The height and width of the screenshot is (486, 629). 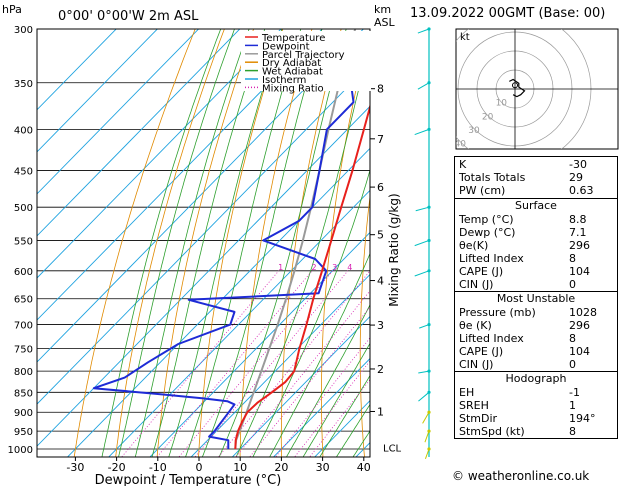 What do you see at coordinates (23, 372) in the screenshot?
I see `pressure-tick-label: 800` at bounding box center [23, 372].